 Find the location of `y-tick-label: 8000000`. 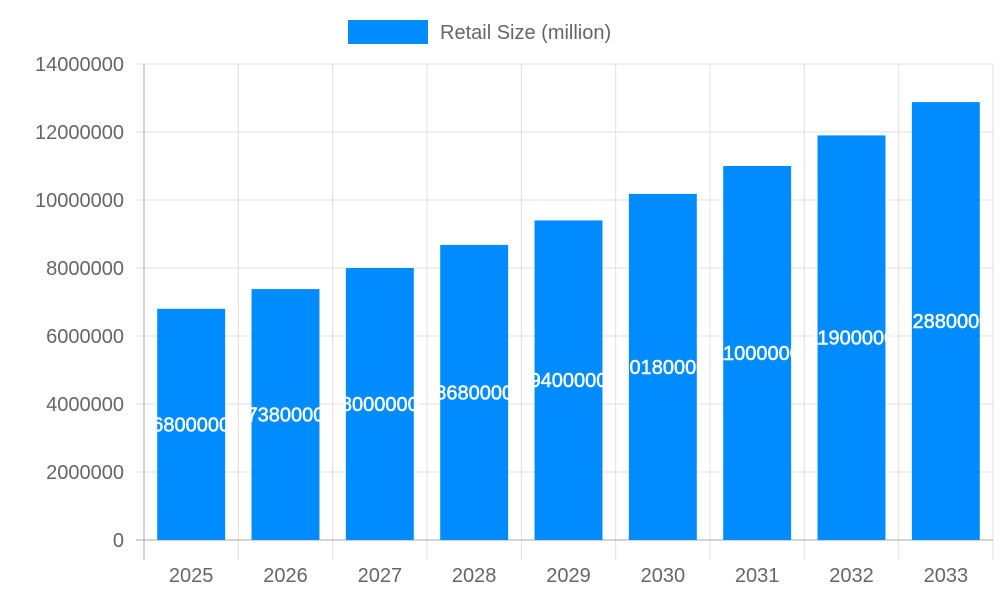

y-tick-label: 8000000 is located at coordinates (85, 269).